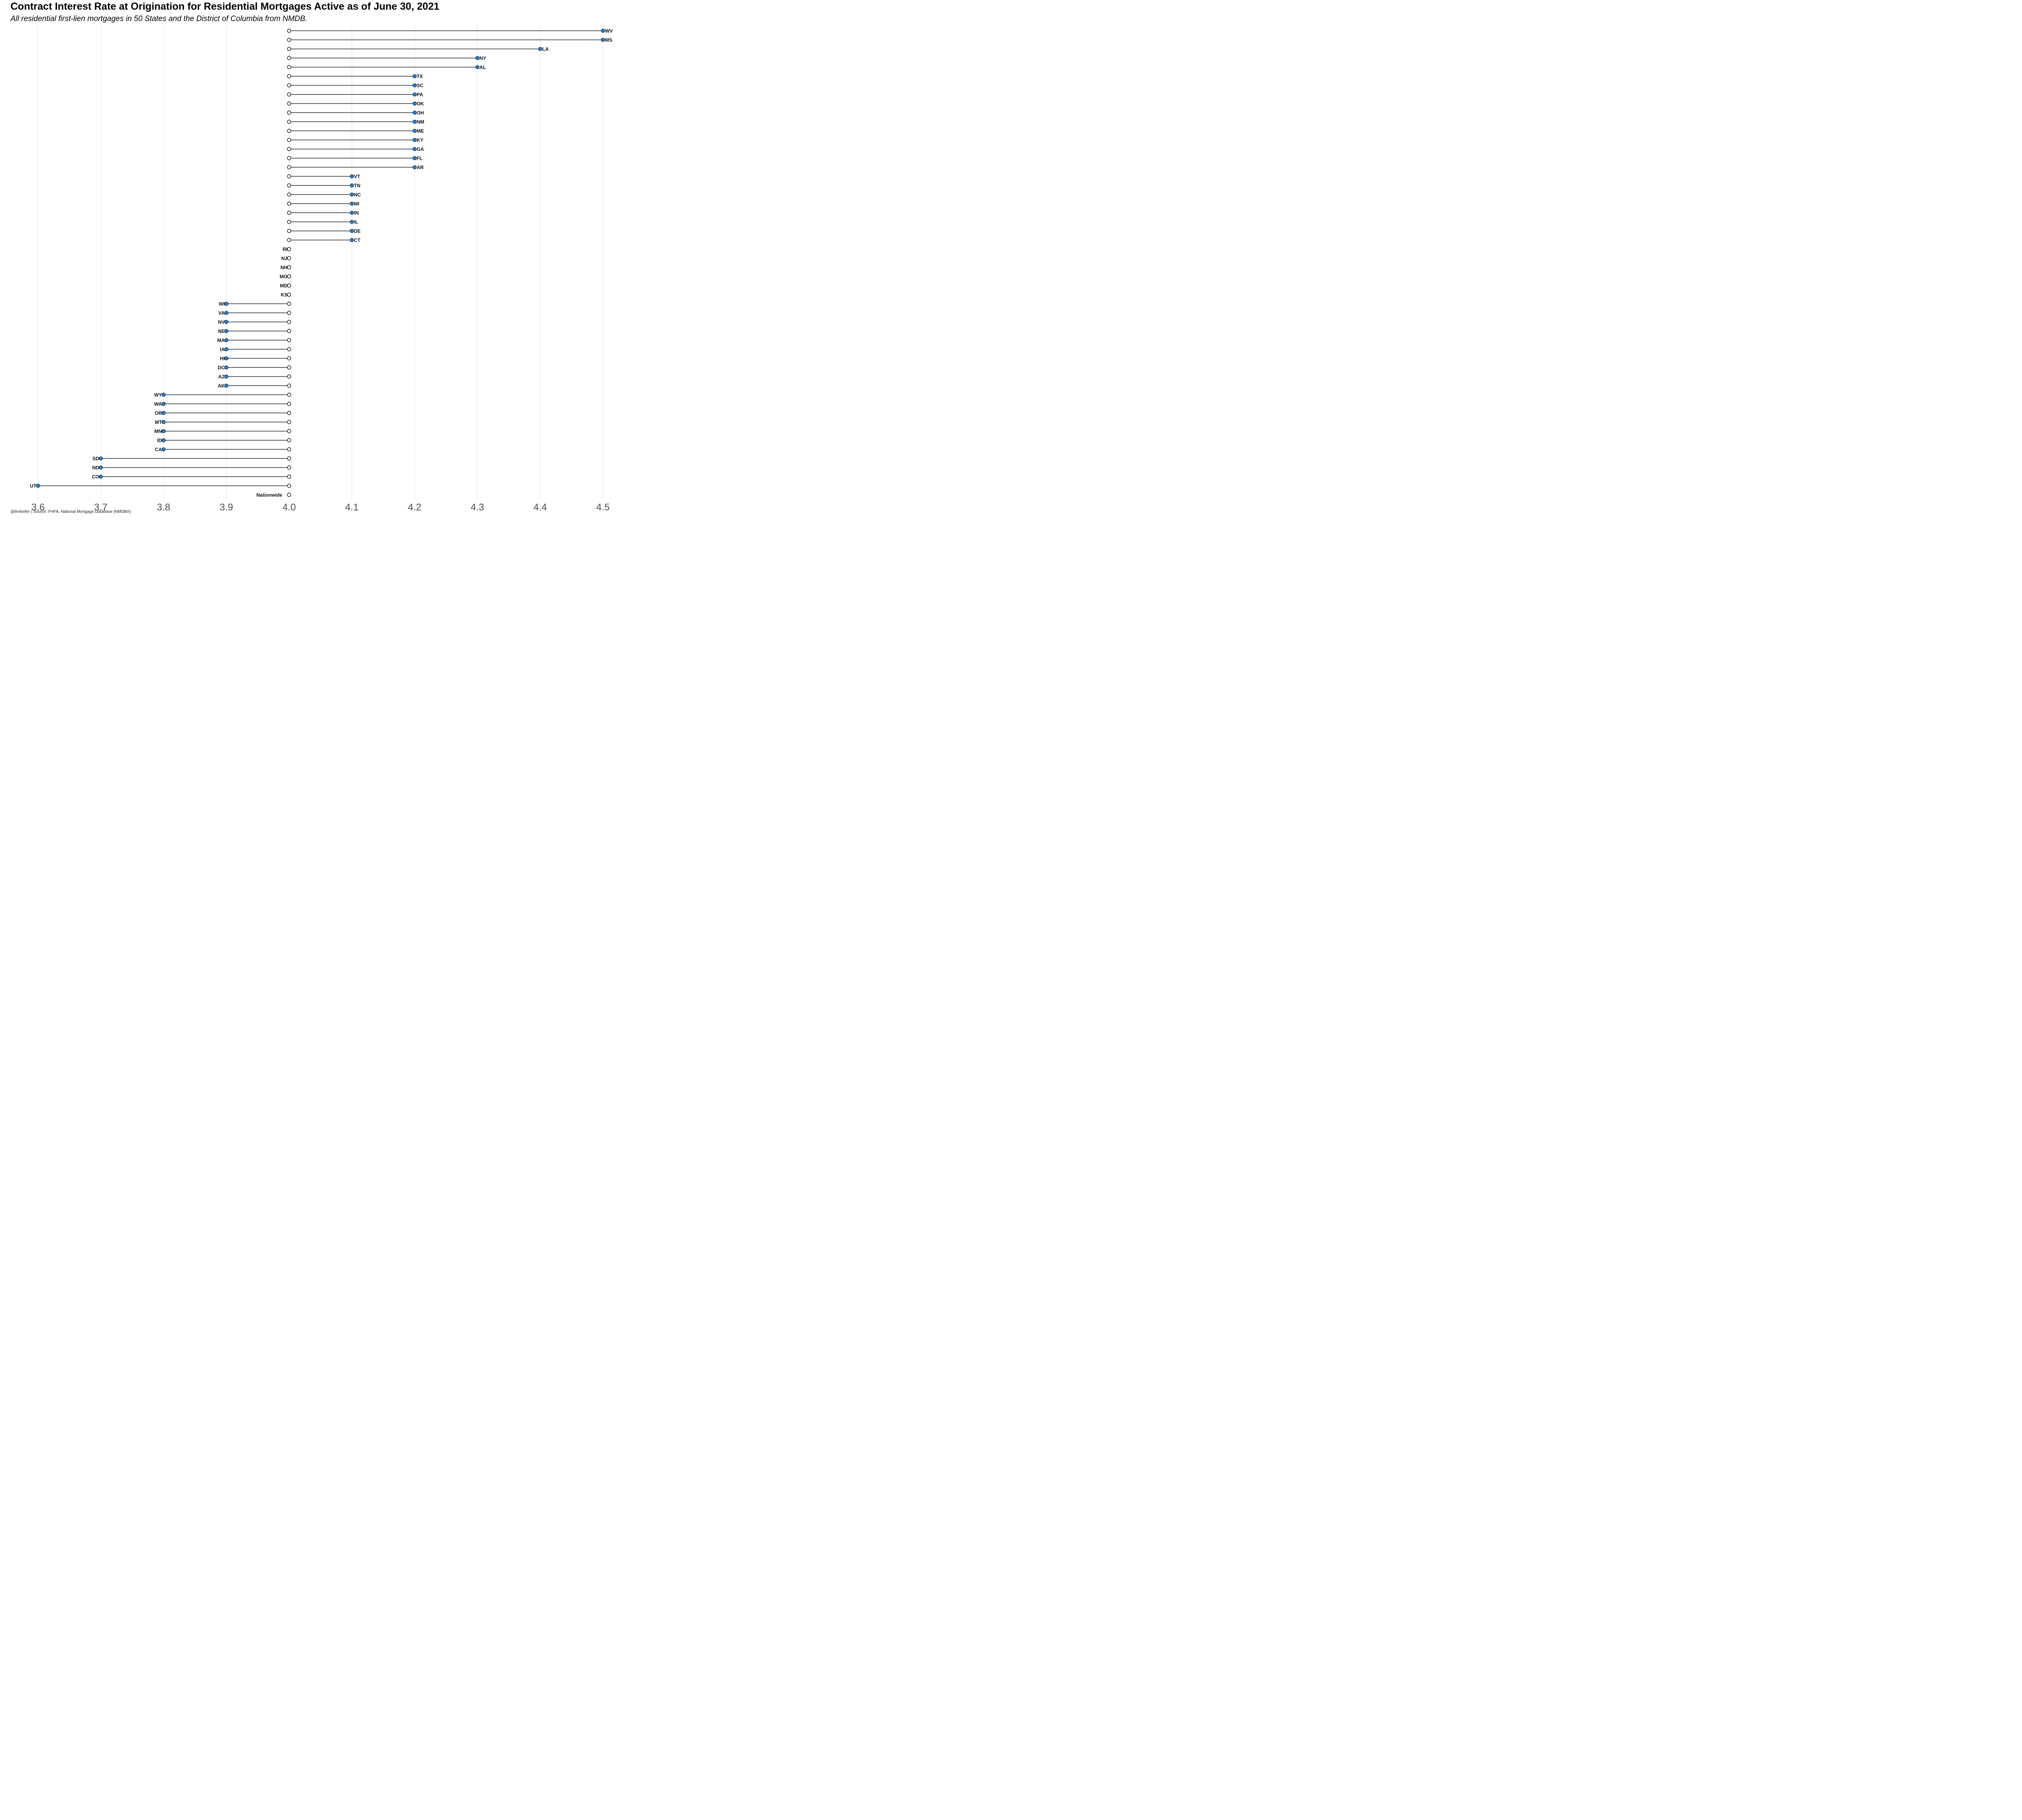 Image resolution: width=2022 pixels, height=1820 pixels. I want to click on state-row: MS, so click(449, 40).